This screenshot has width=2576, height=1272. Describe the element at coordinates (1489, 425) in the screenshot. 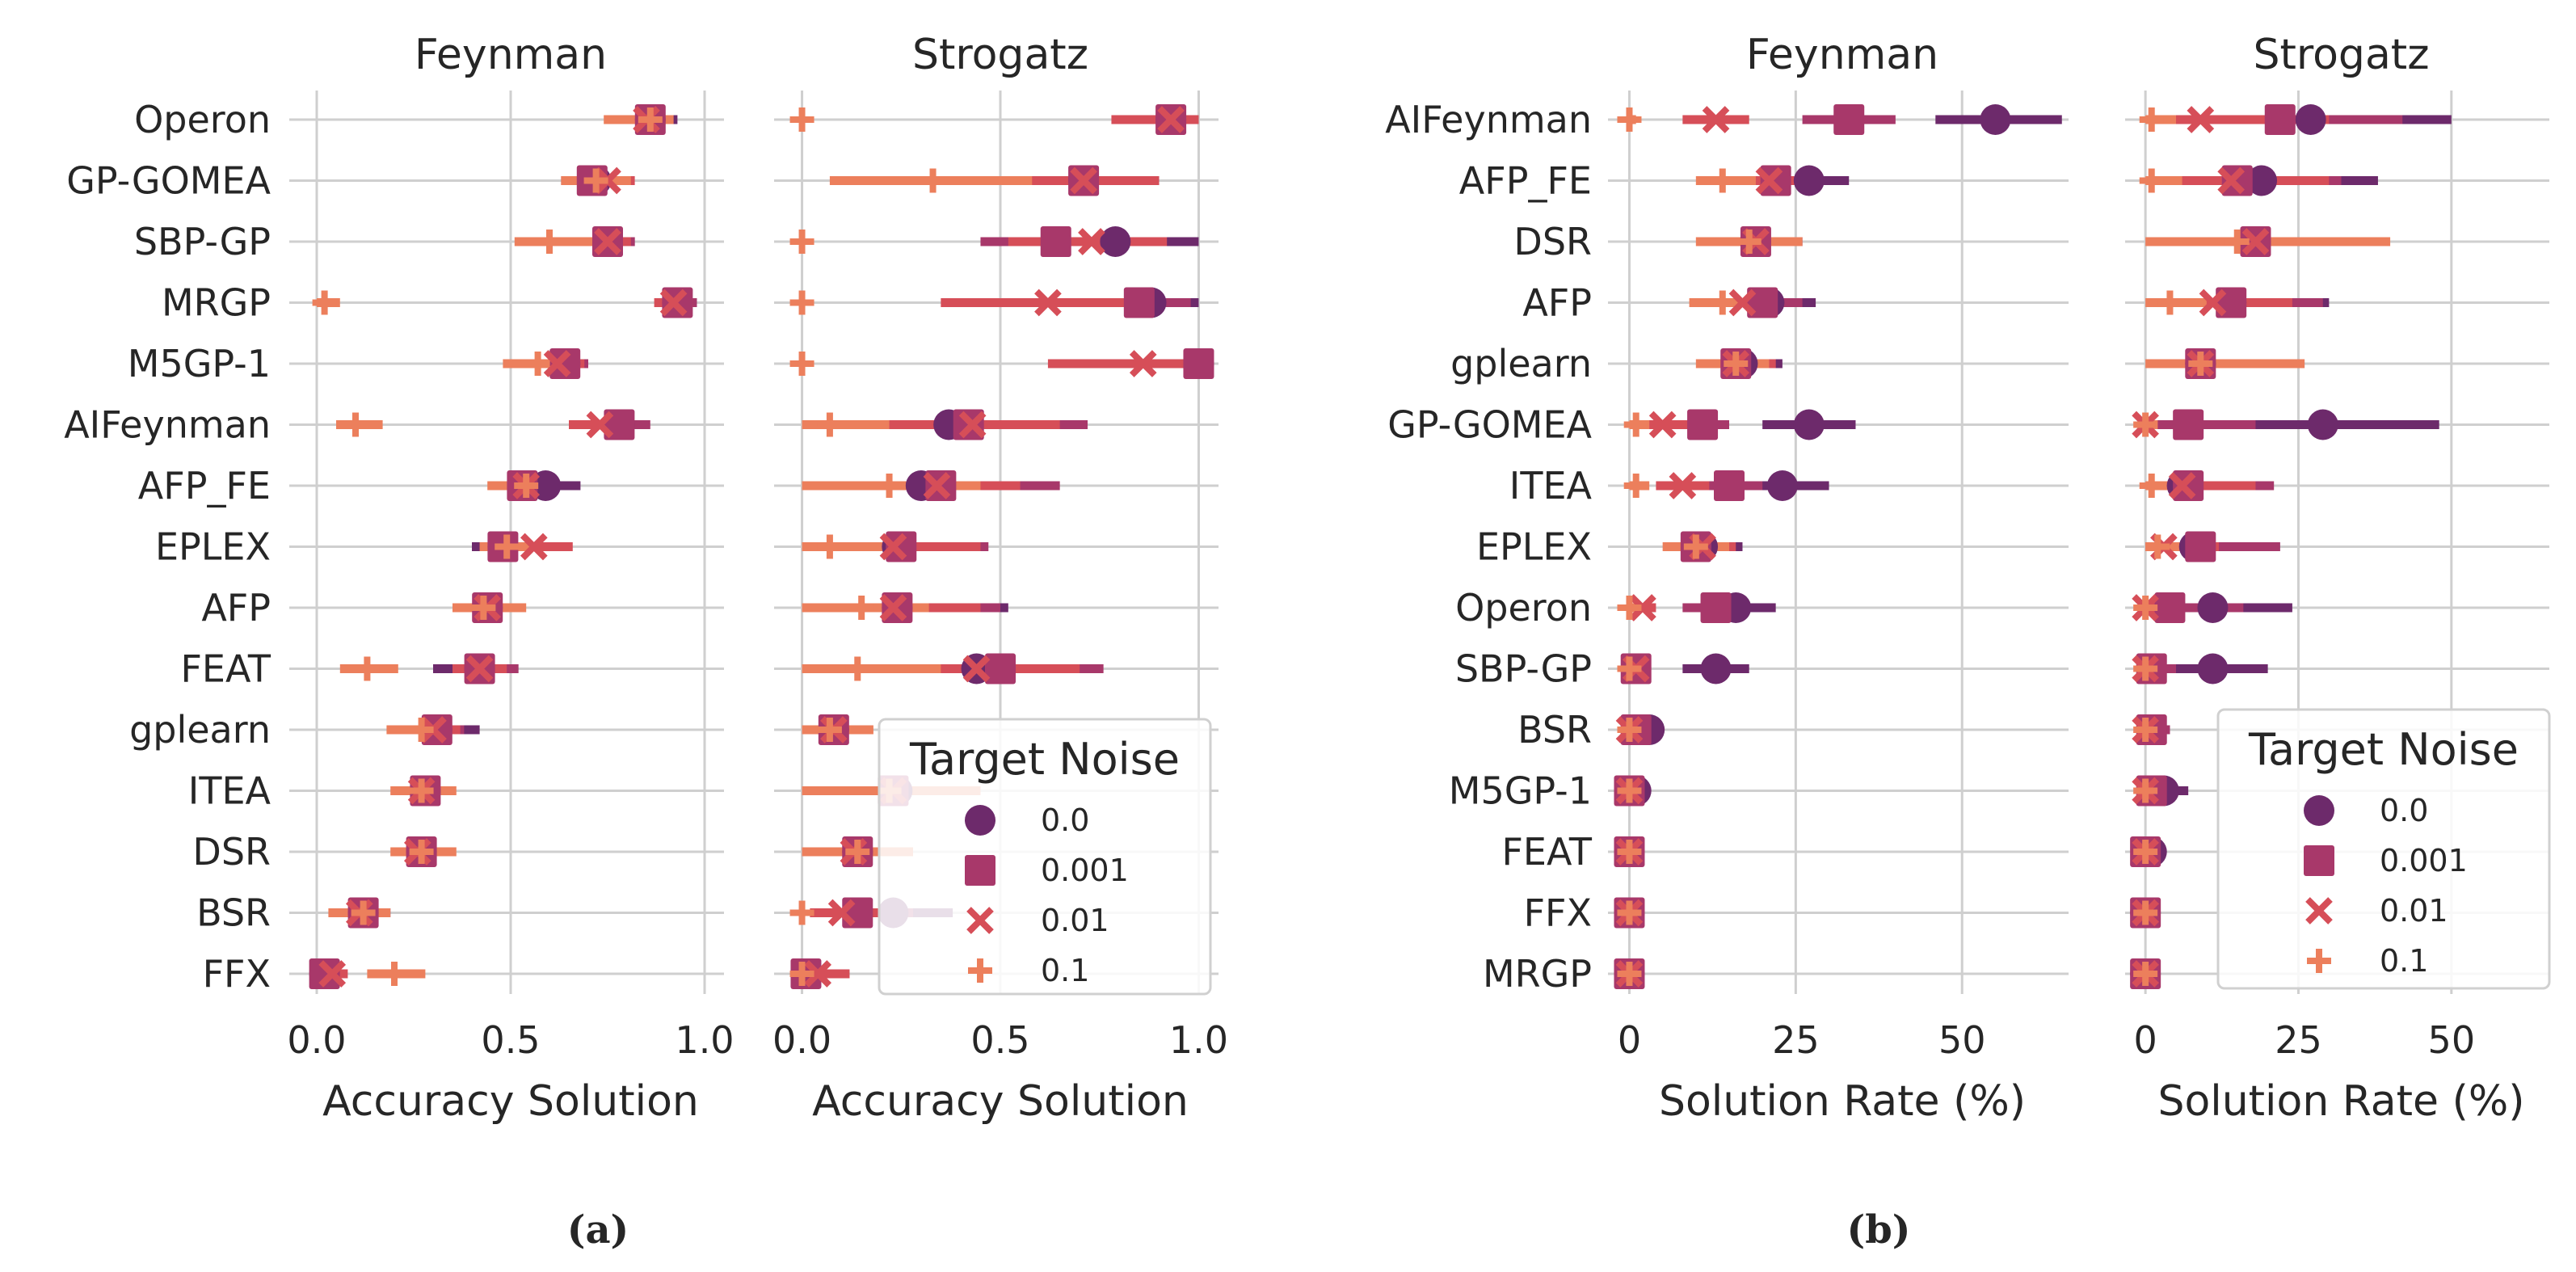

I see `y-tick-label: GP-GOMEA` at that location.